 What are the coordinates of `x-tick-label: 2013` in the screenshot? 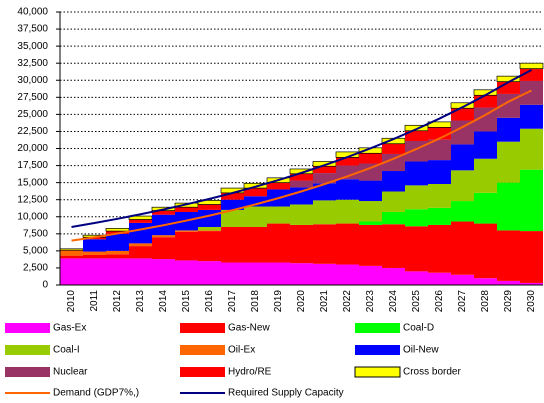 It's located at (140, 301).